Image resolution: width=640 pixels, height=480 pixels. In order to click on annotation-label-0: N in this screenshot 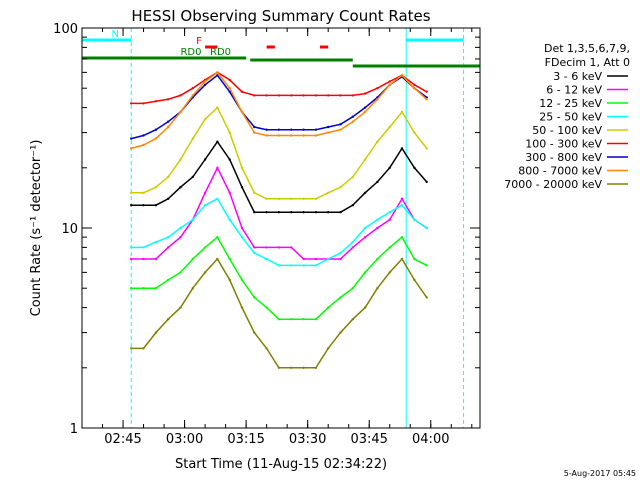, I will do `click(115, 34)`.